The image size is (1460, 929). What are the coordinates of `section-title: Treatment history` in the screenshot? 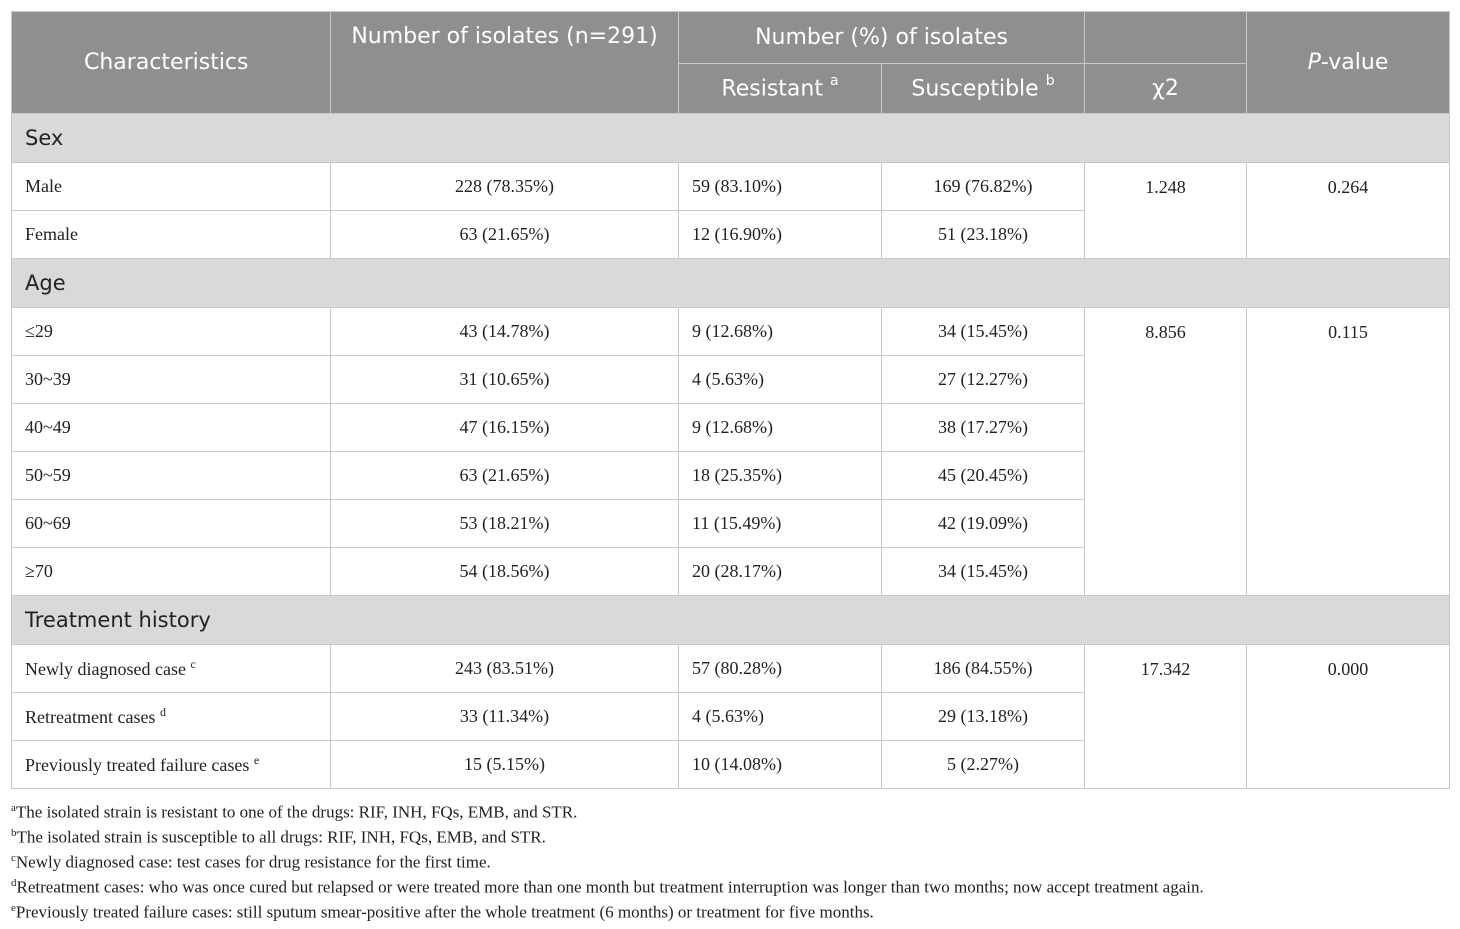 It's located at (730, 620).